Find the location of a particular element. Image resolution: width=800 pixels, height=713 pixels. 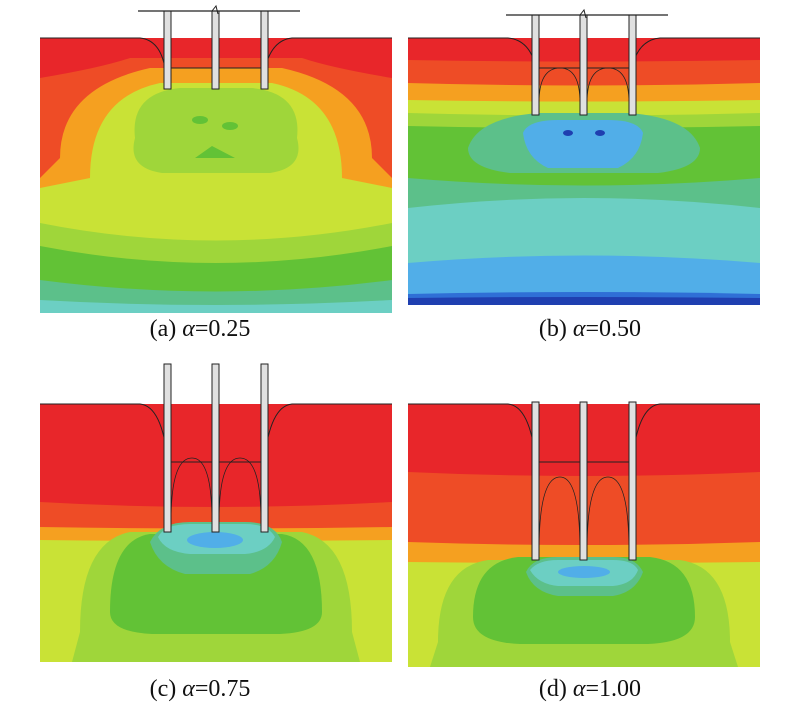

caption-value-c: =0.75 is located at coordinates (222, 689).